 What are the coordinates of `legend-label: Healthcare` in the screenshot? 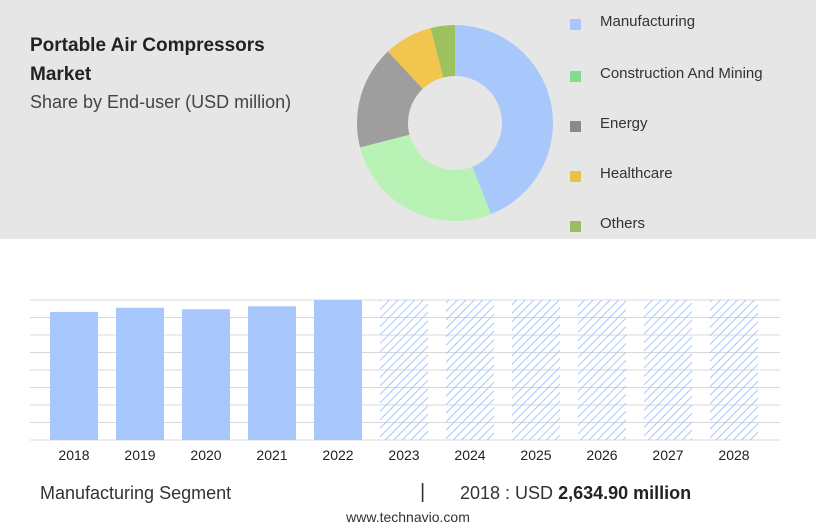 It's located at (636, 173).